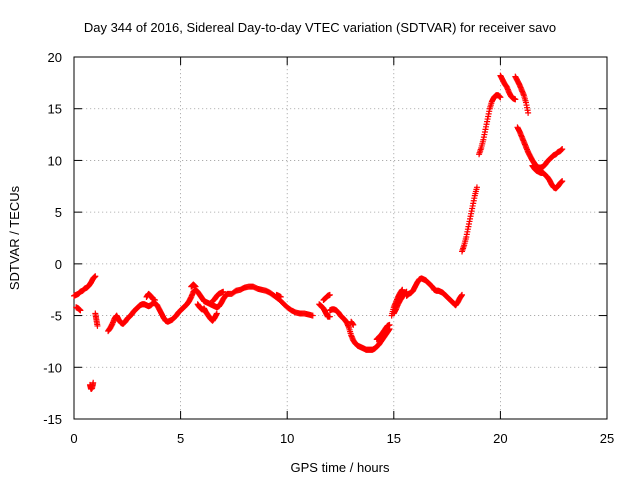 The height and width of the screenshot is (480, 640). Describe the element at coordinates (14, 237) in the screenshot. I see `y-axis-label: SDTVAR / TECUs` at that location.